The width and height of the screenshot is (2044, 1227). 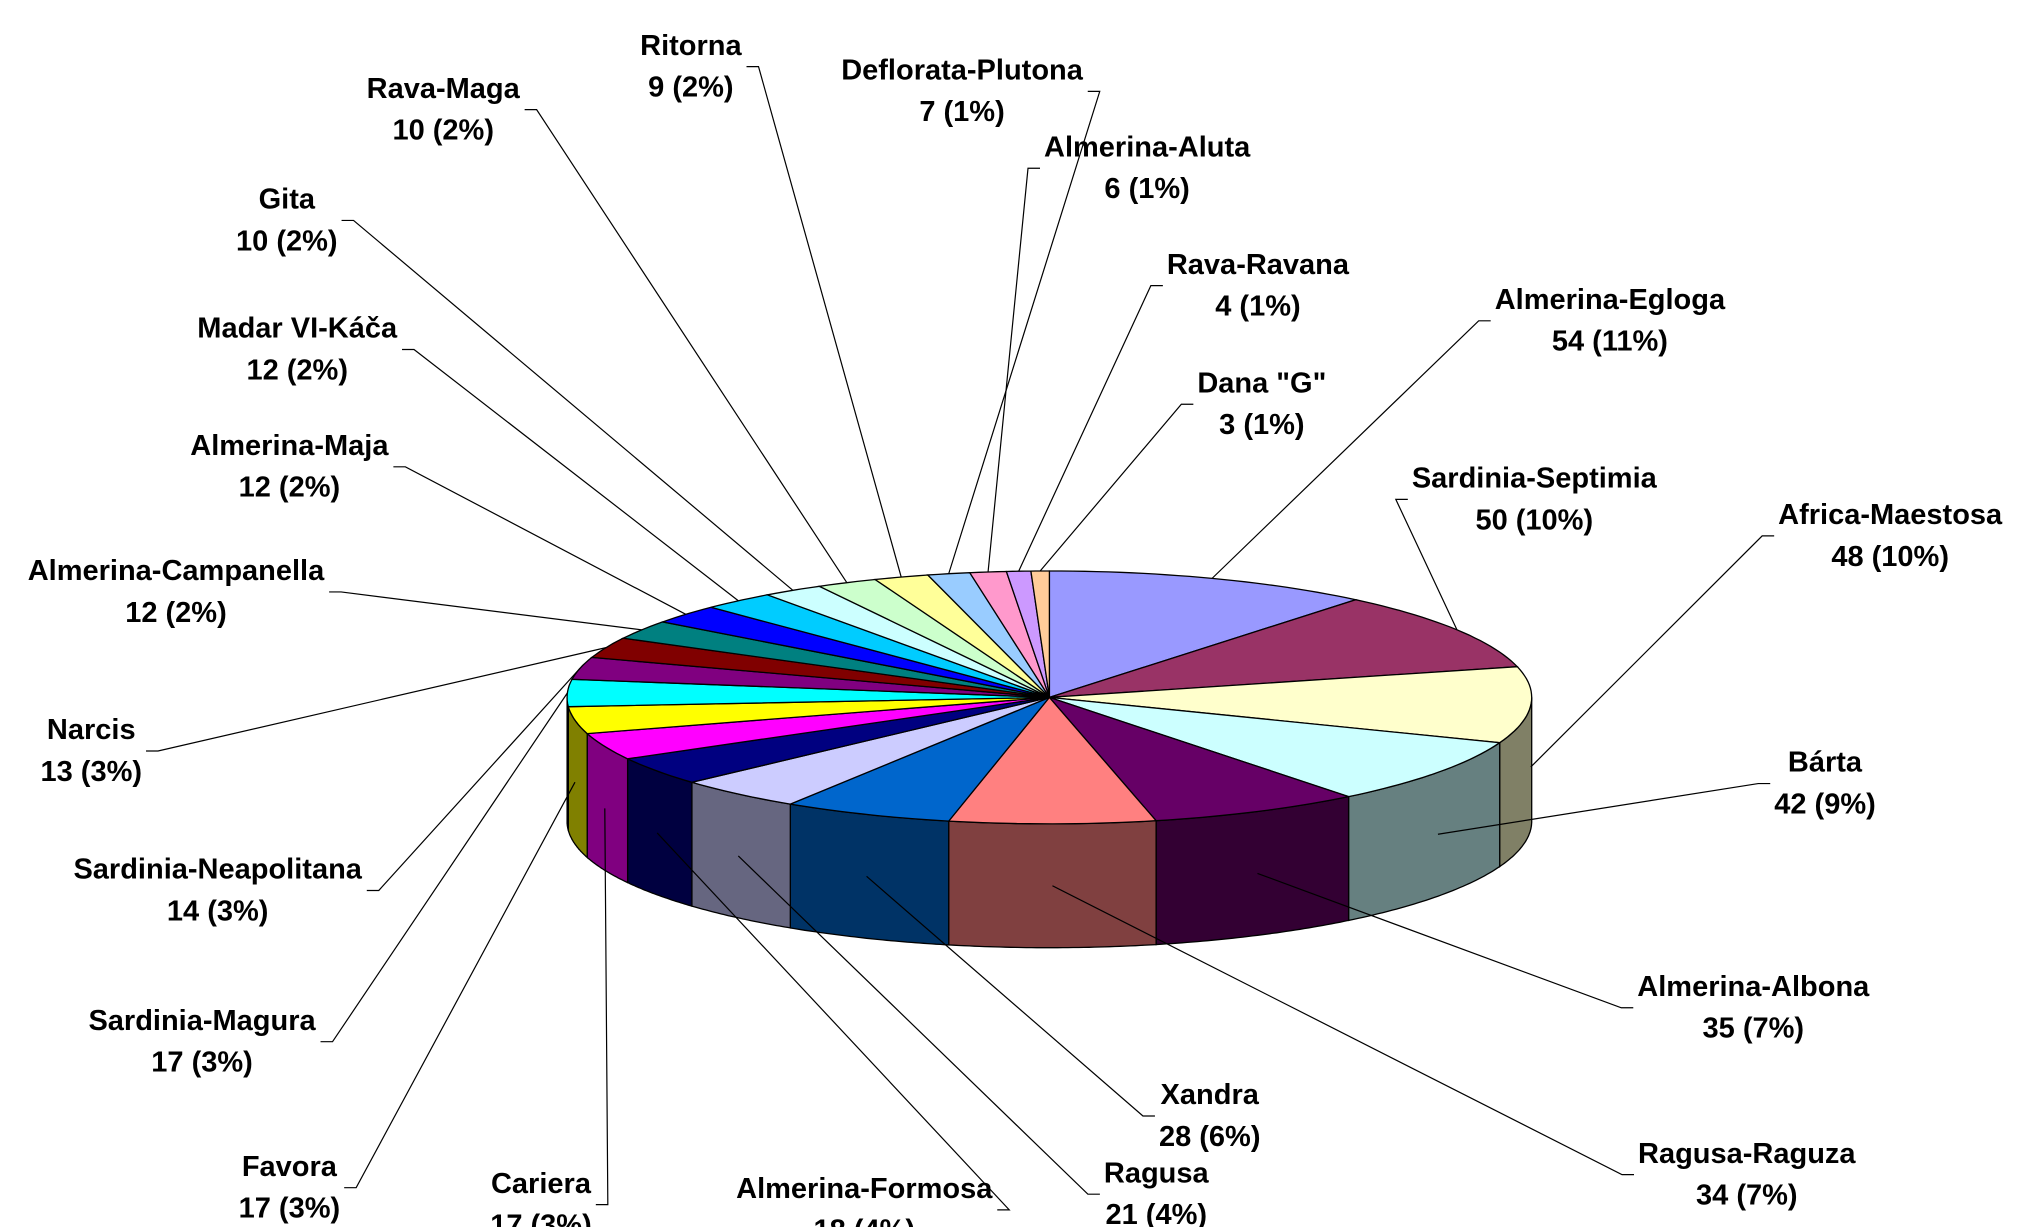 I want to click on value-label: 54 (11%), so click(x=1610, y=342).